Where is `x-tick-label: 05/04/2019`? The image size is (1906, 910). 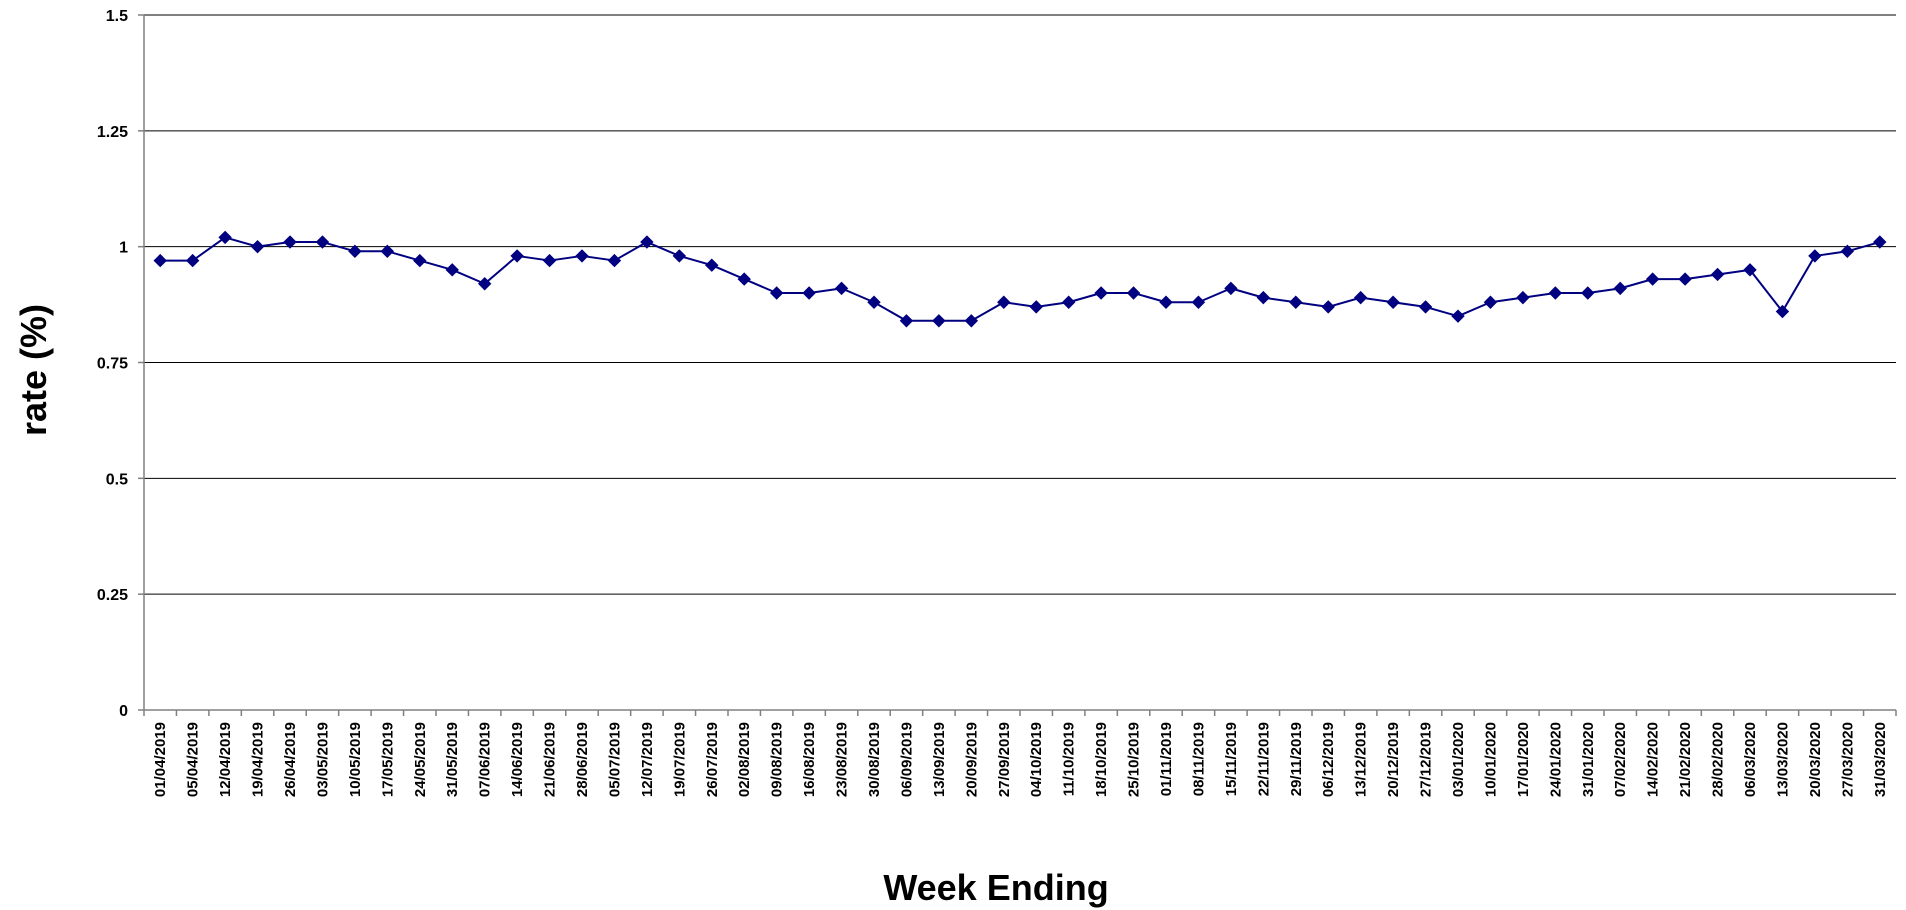
x-tick-label: 05/04/2019 is located at coordinates (193, 759).